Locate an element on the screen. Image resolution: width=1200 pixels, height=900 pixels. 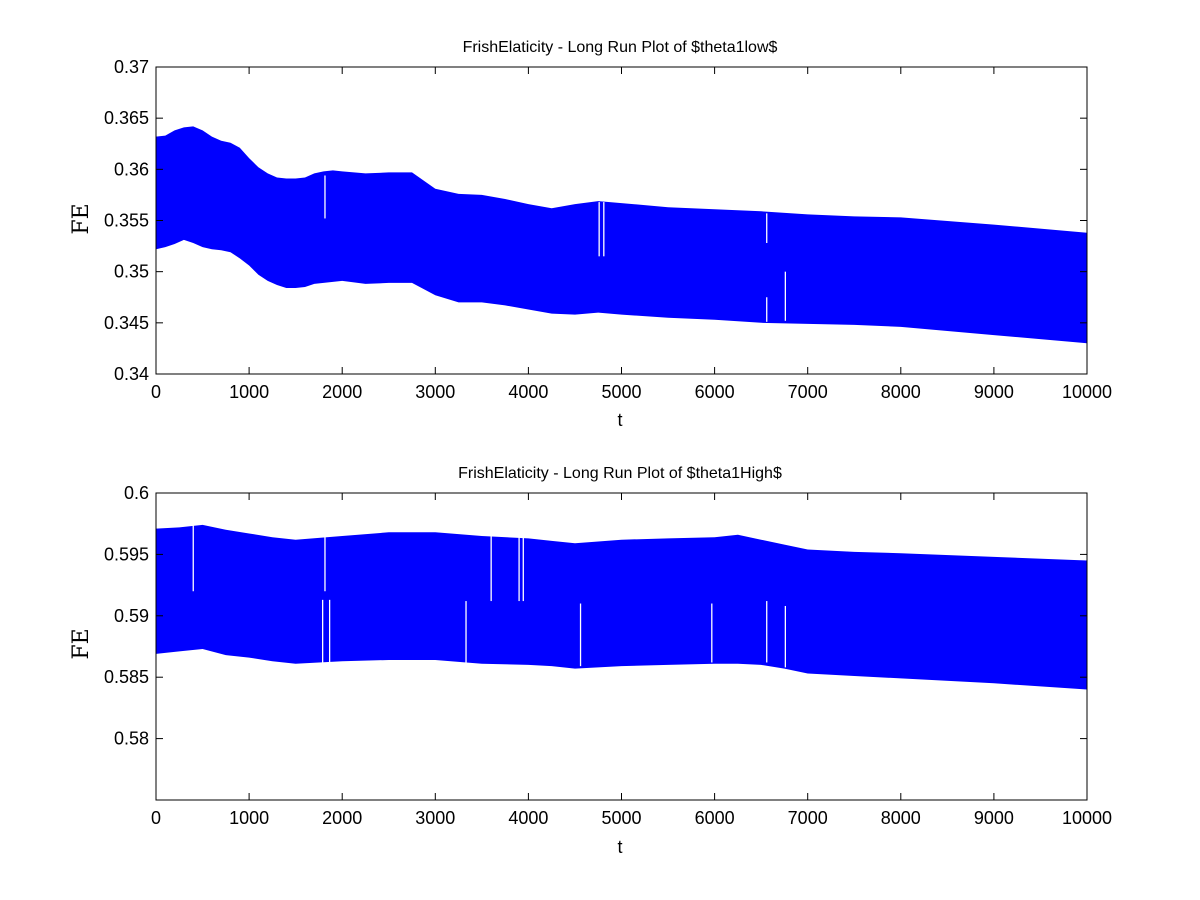
y-tick-label: 0.34 is located at coordinates (131, 374).